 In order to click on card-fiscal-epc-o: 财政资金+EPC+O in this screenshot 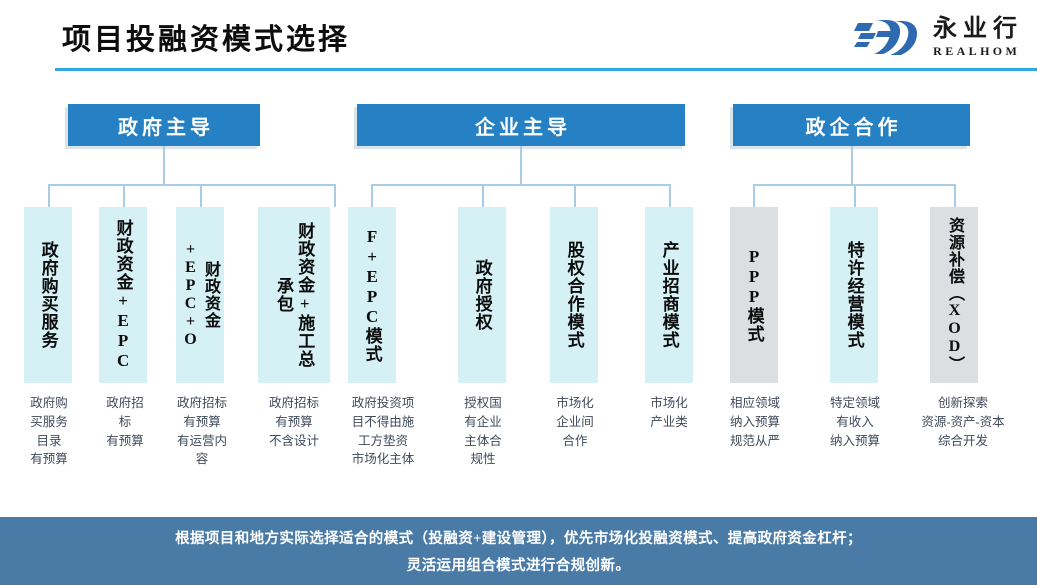, I will do `click(200, 295)`.